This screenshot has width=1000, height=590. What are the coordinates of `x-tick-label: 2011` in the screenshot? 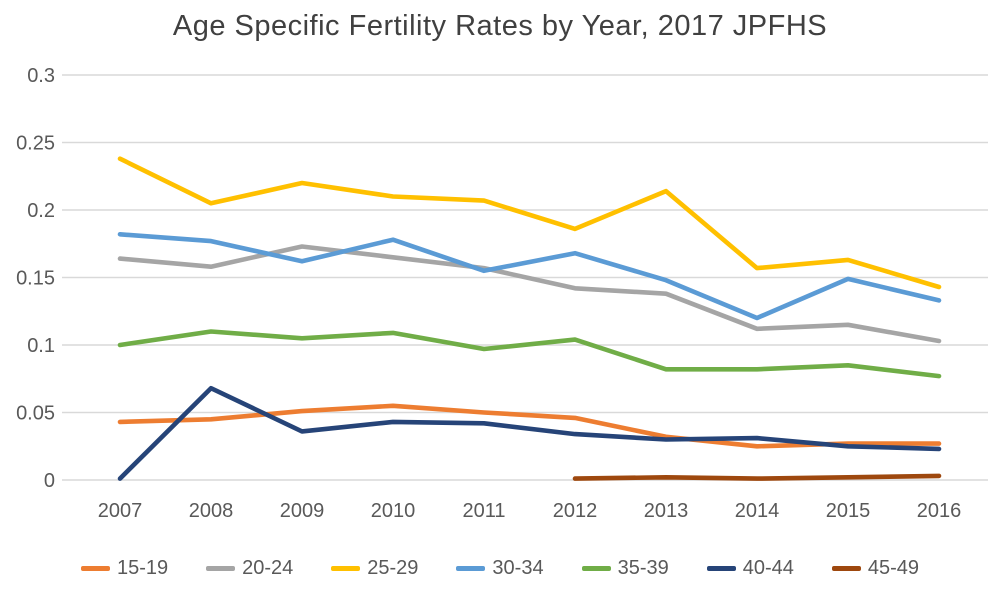 It's located at (483, 511).